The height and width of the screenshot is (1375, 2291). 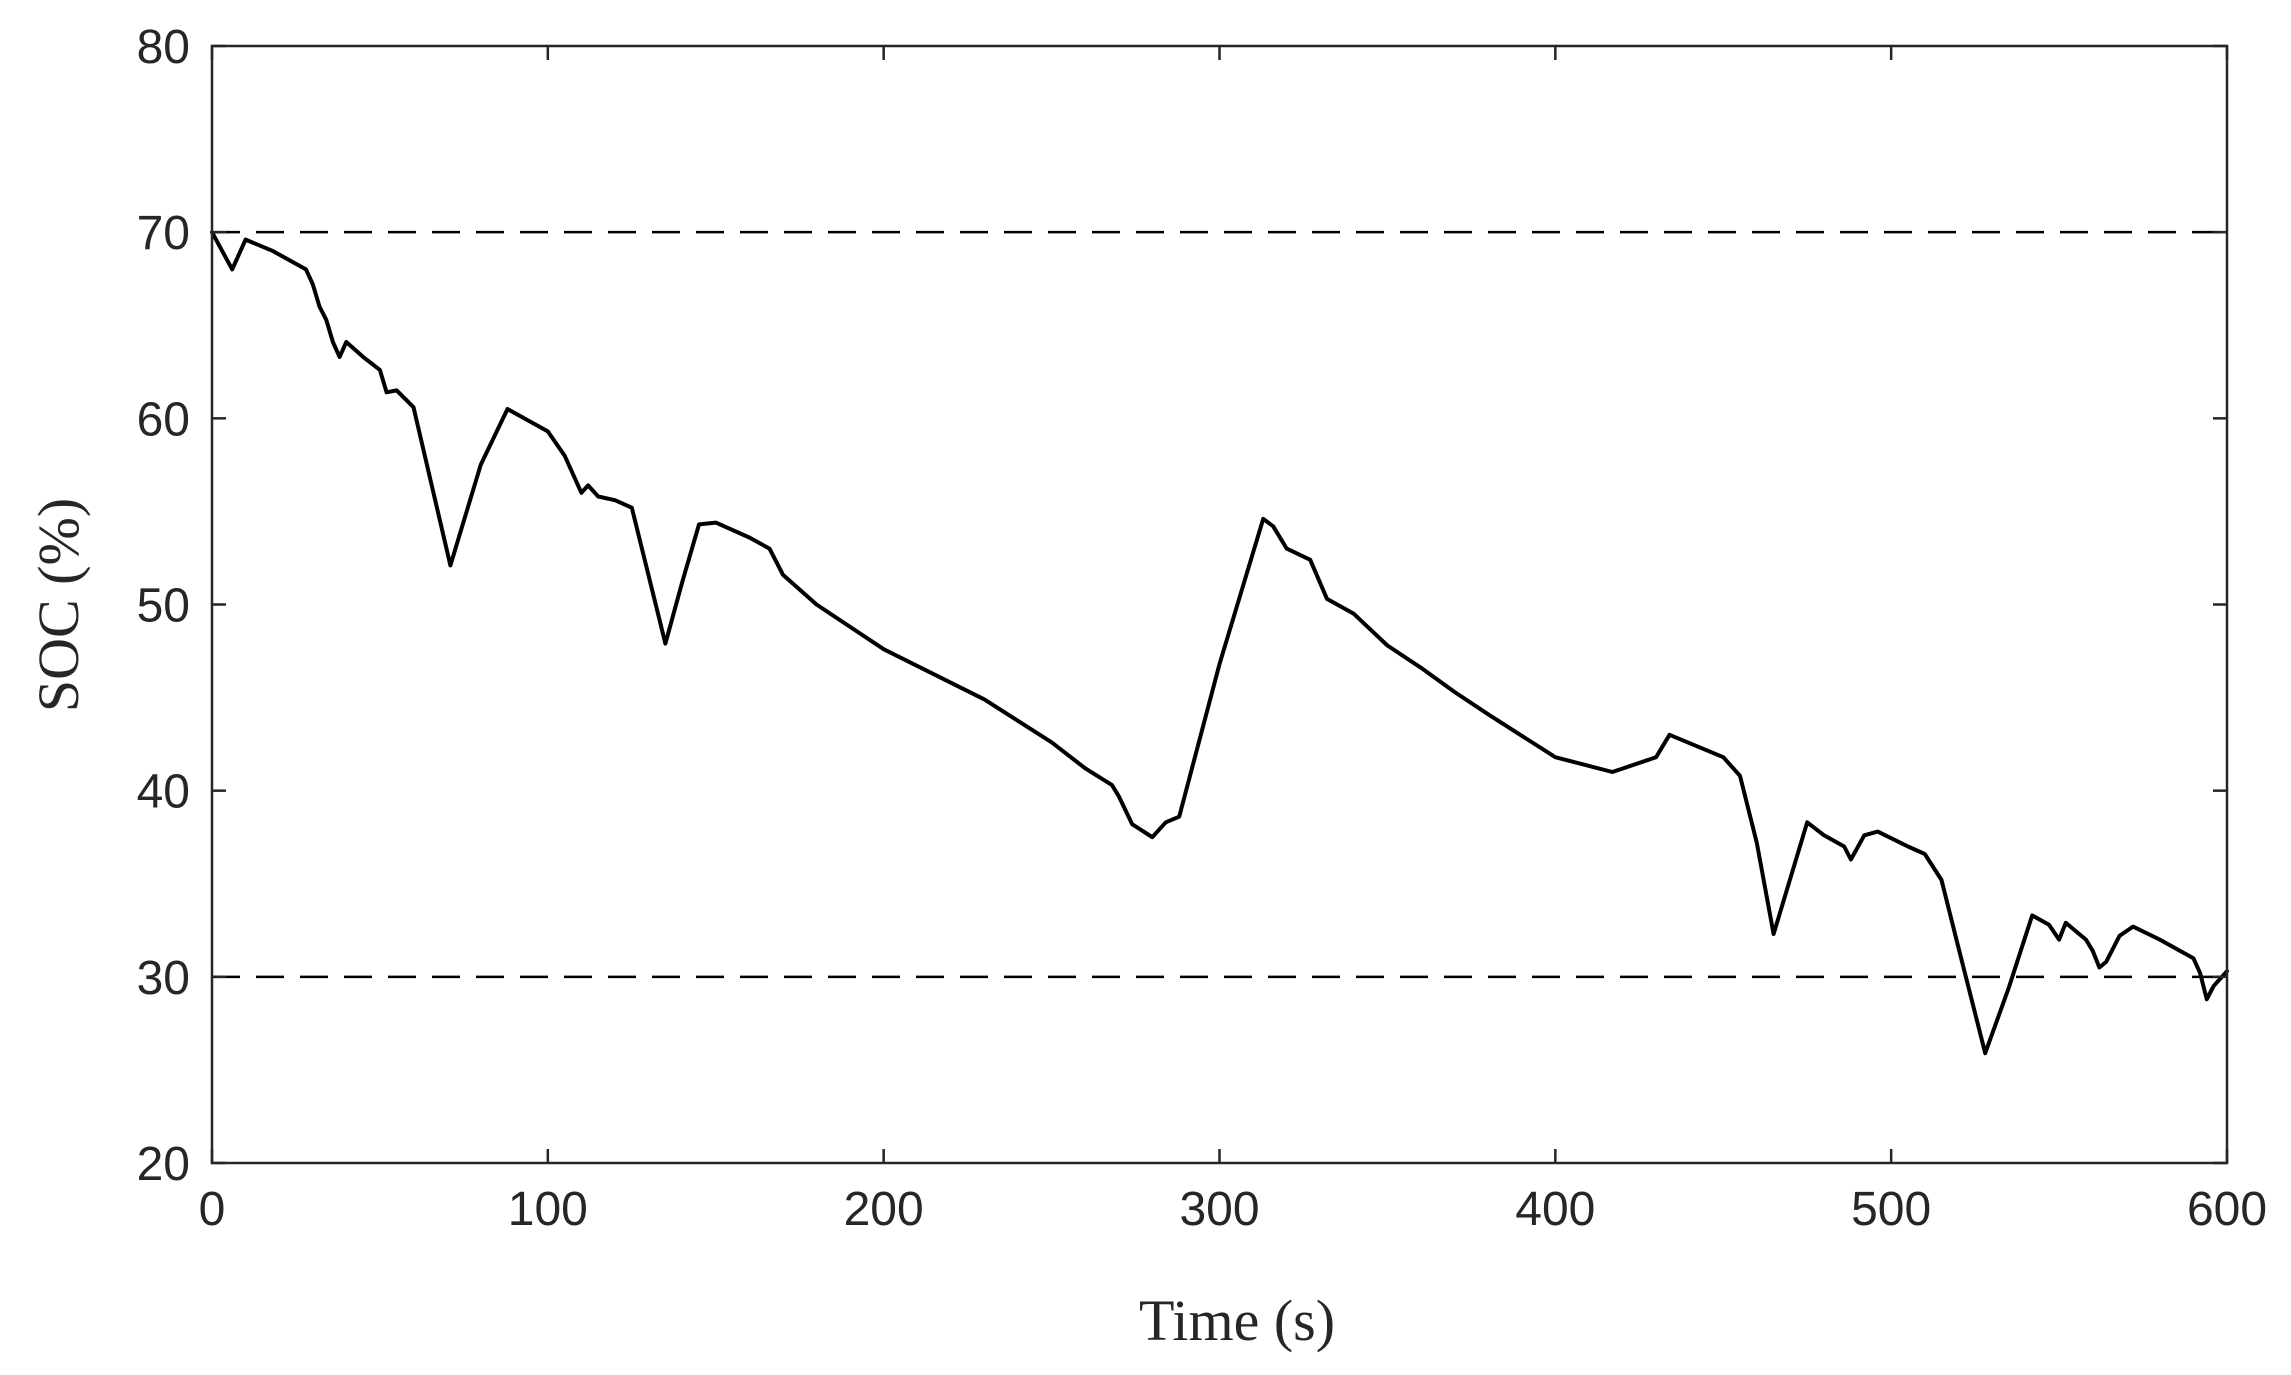 I want to click on y-tick-label: 20, so click(x=163, y=1164).